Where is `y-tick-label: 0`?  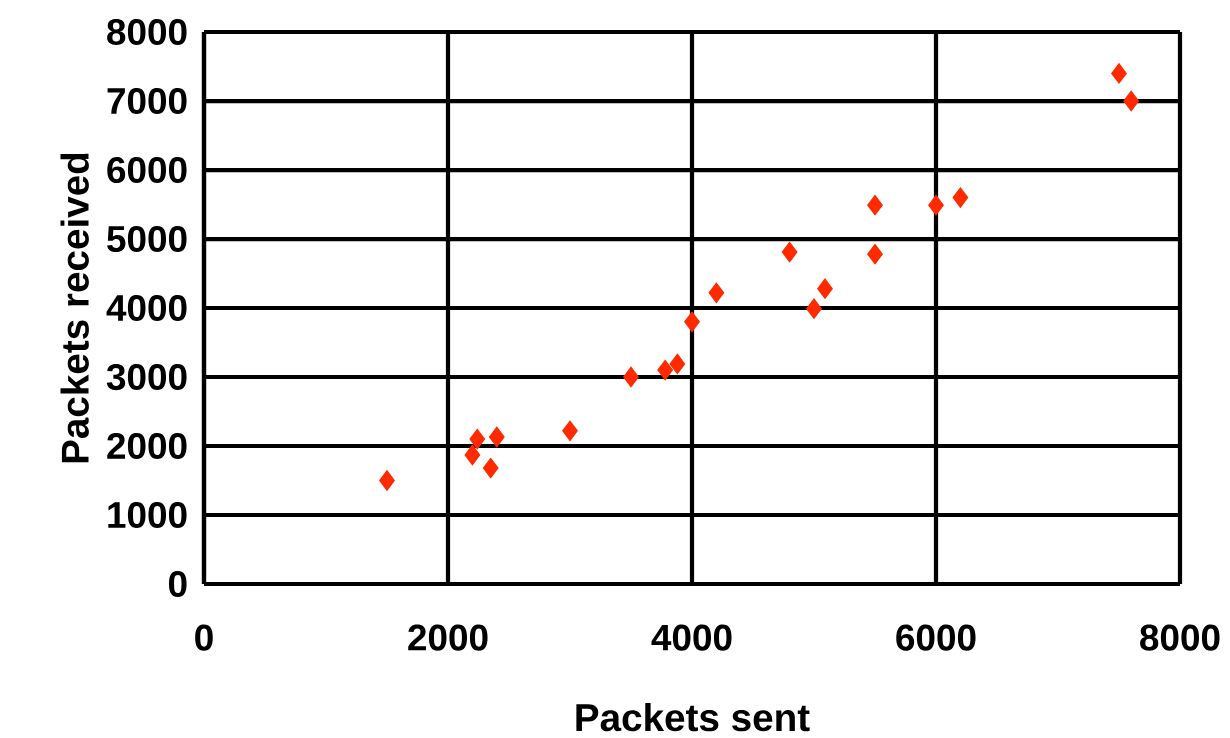 y-tick-label: 0 is located at coordinates (177, 584).